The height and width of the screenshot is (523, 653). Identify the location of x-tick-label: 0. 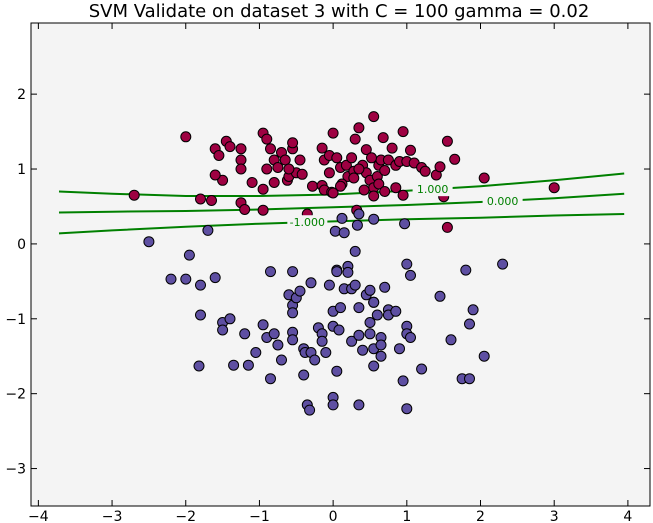
(333, 516).